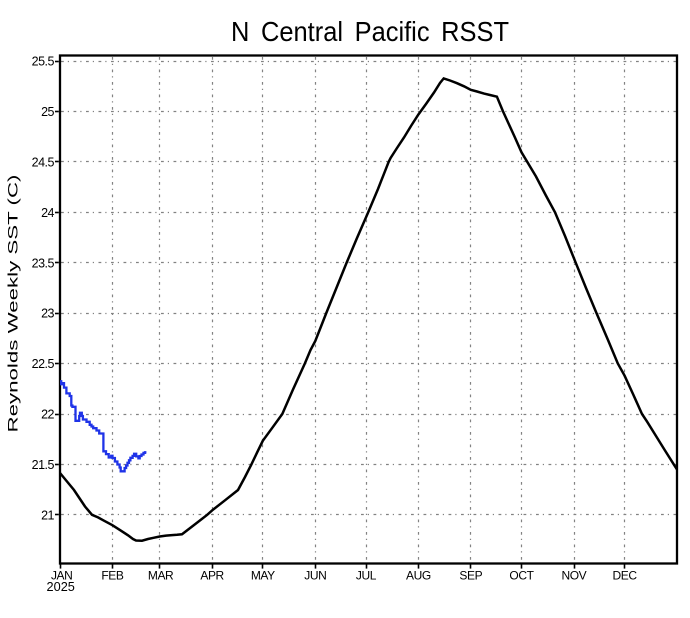  Describe the element at coordinates (47, 415) in the screenshot. I see `svg-text: 22` at that location.